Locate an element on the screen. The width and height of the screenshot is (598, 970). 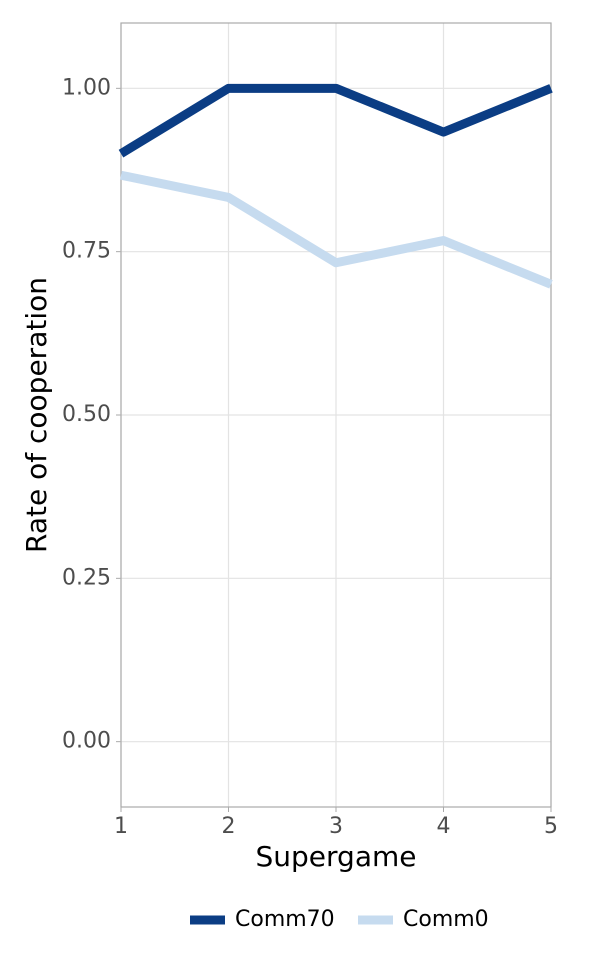
x-axis-title: Supergame is located at coordinates (336, 856).